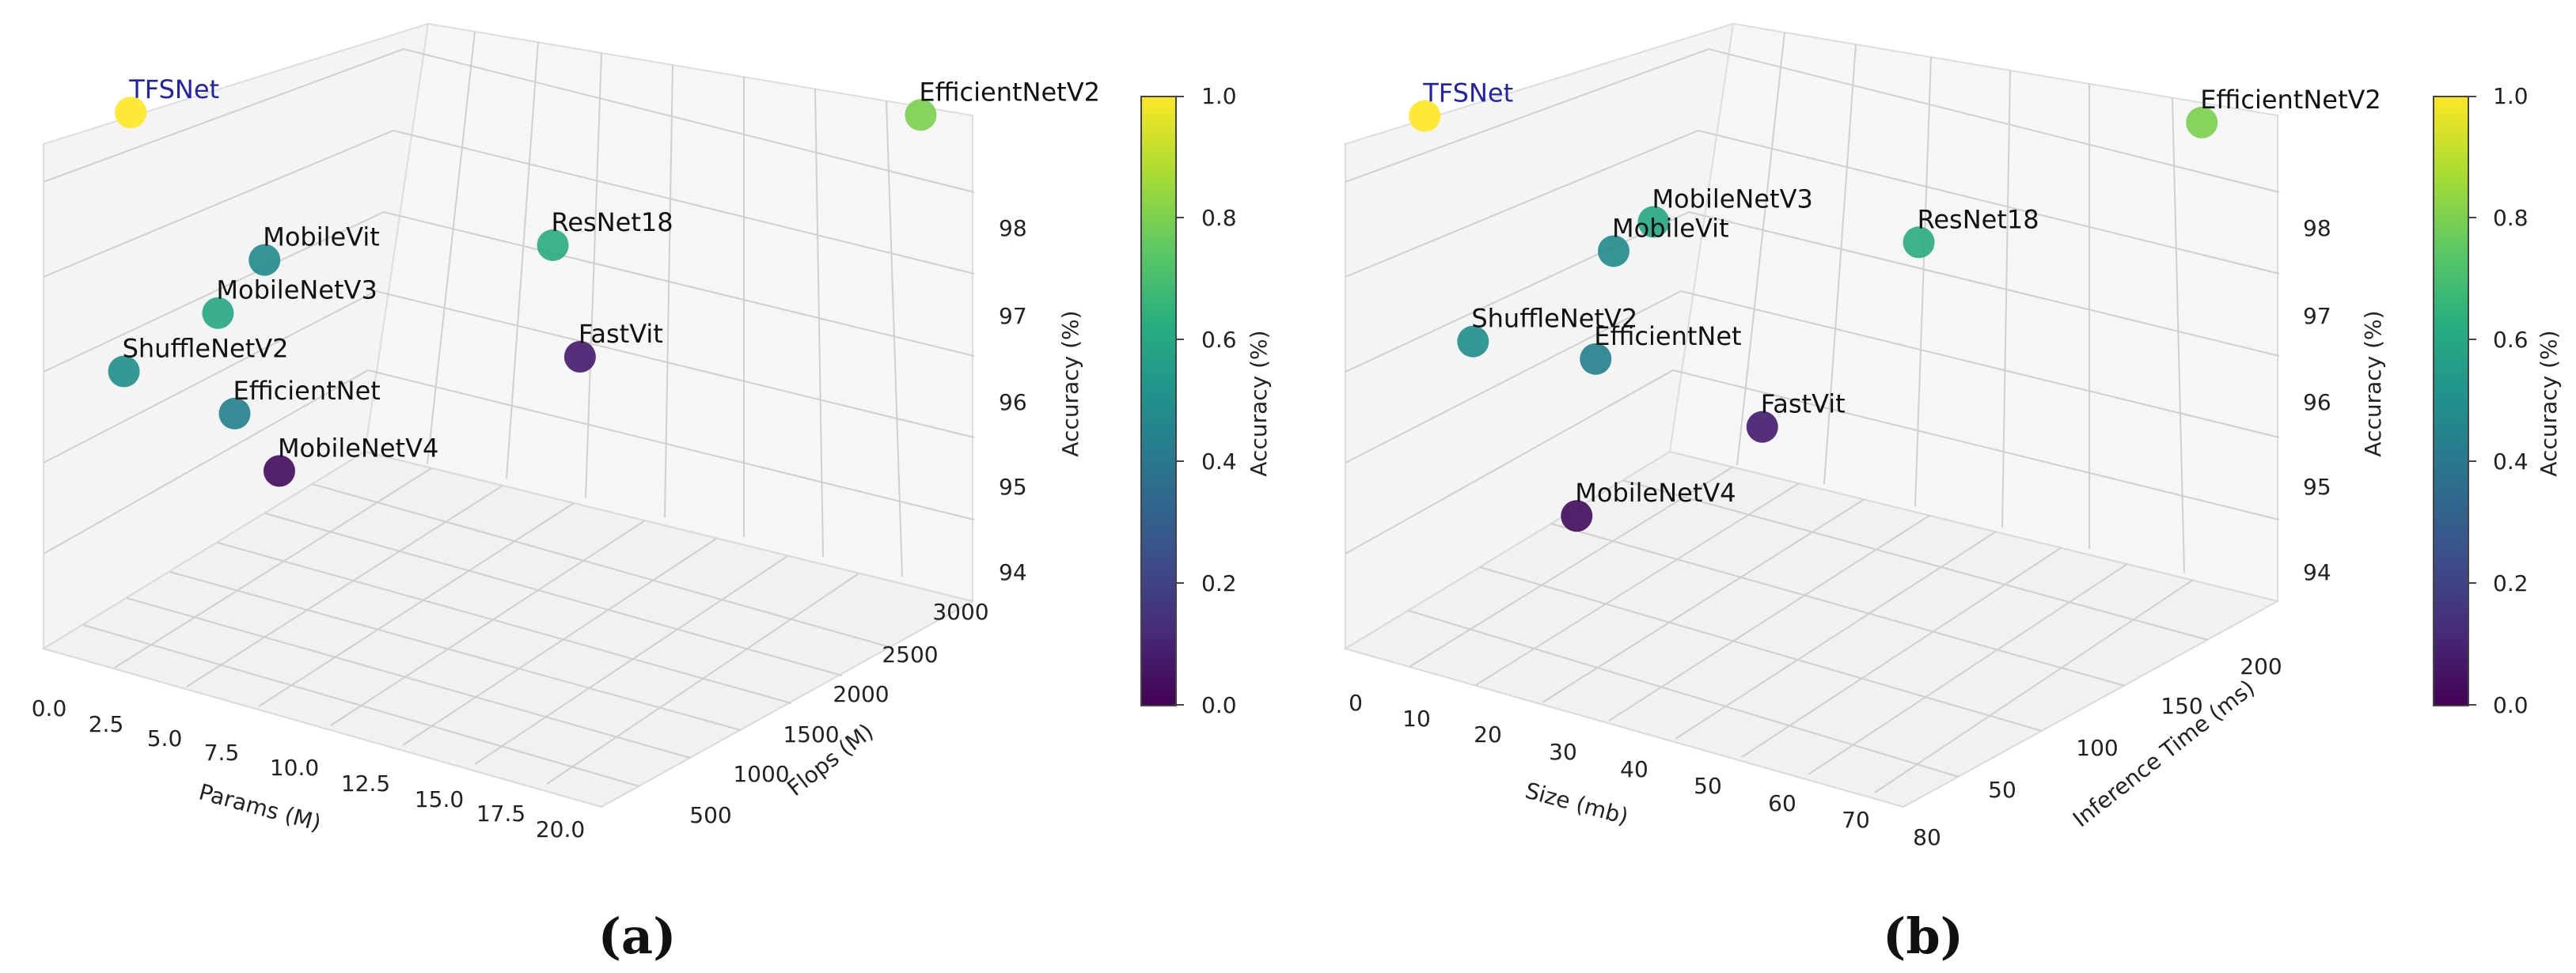  What do you see at coordinates (838, 713) in the screenshot?
I see `panel-a-y-ticks: 500 1000 1500 2000 2500 3000` at bounding box center [838, 713].